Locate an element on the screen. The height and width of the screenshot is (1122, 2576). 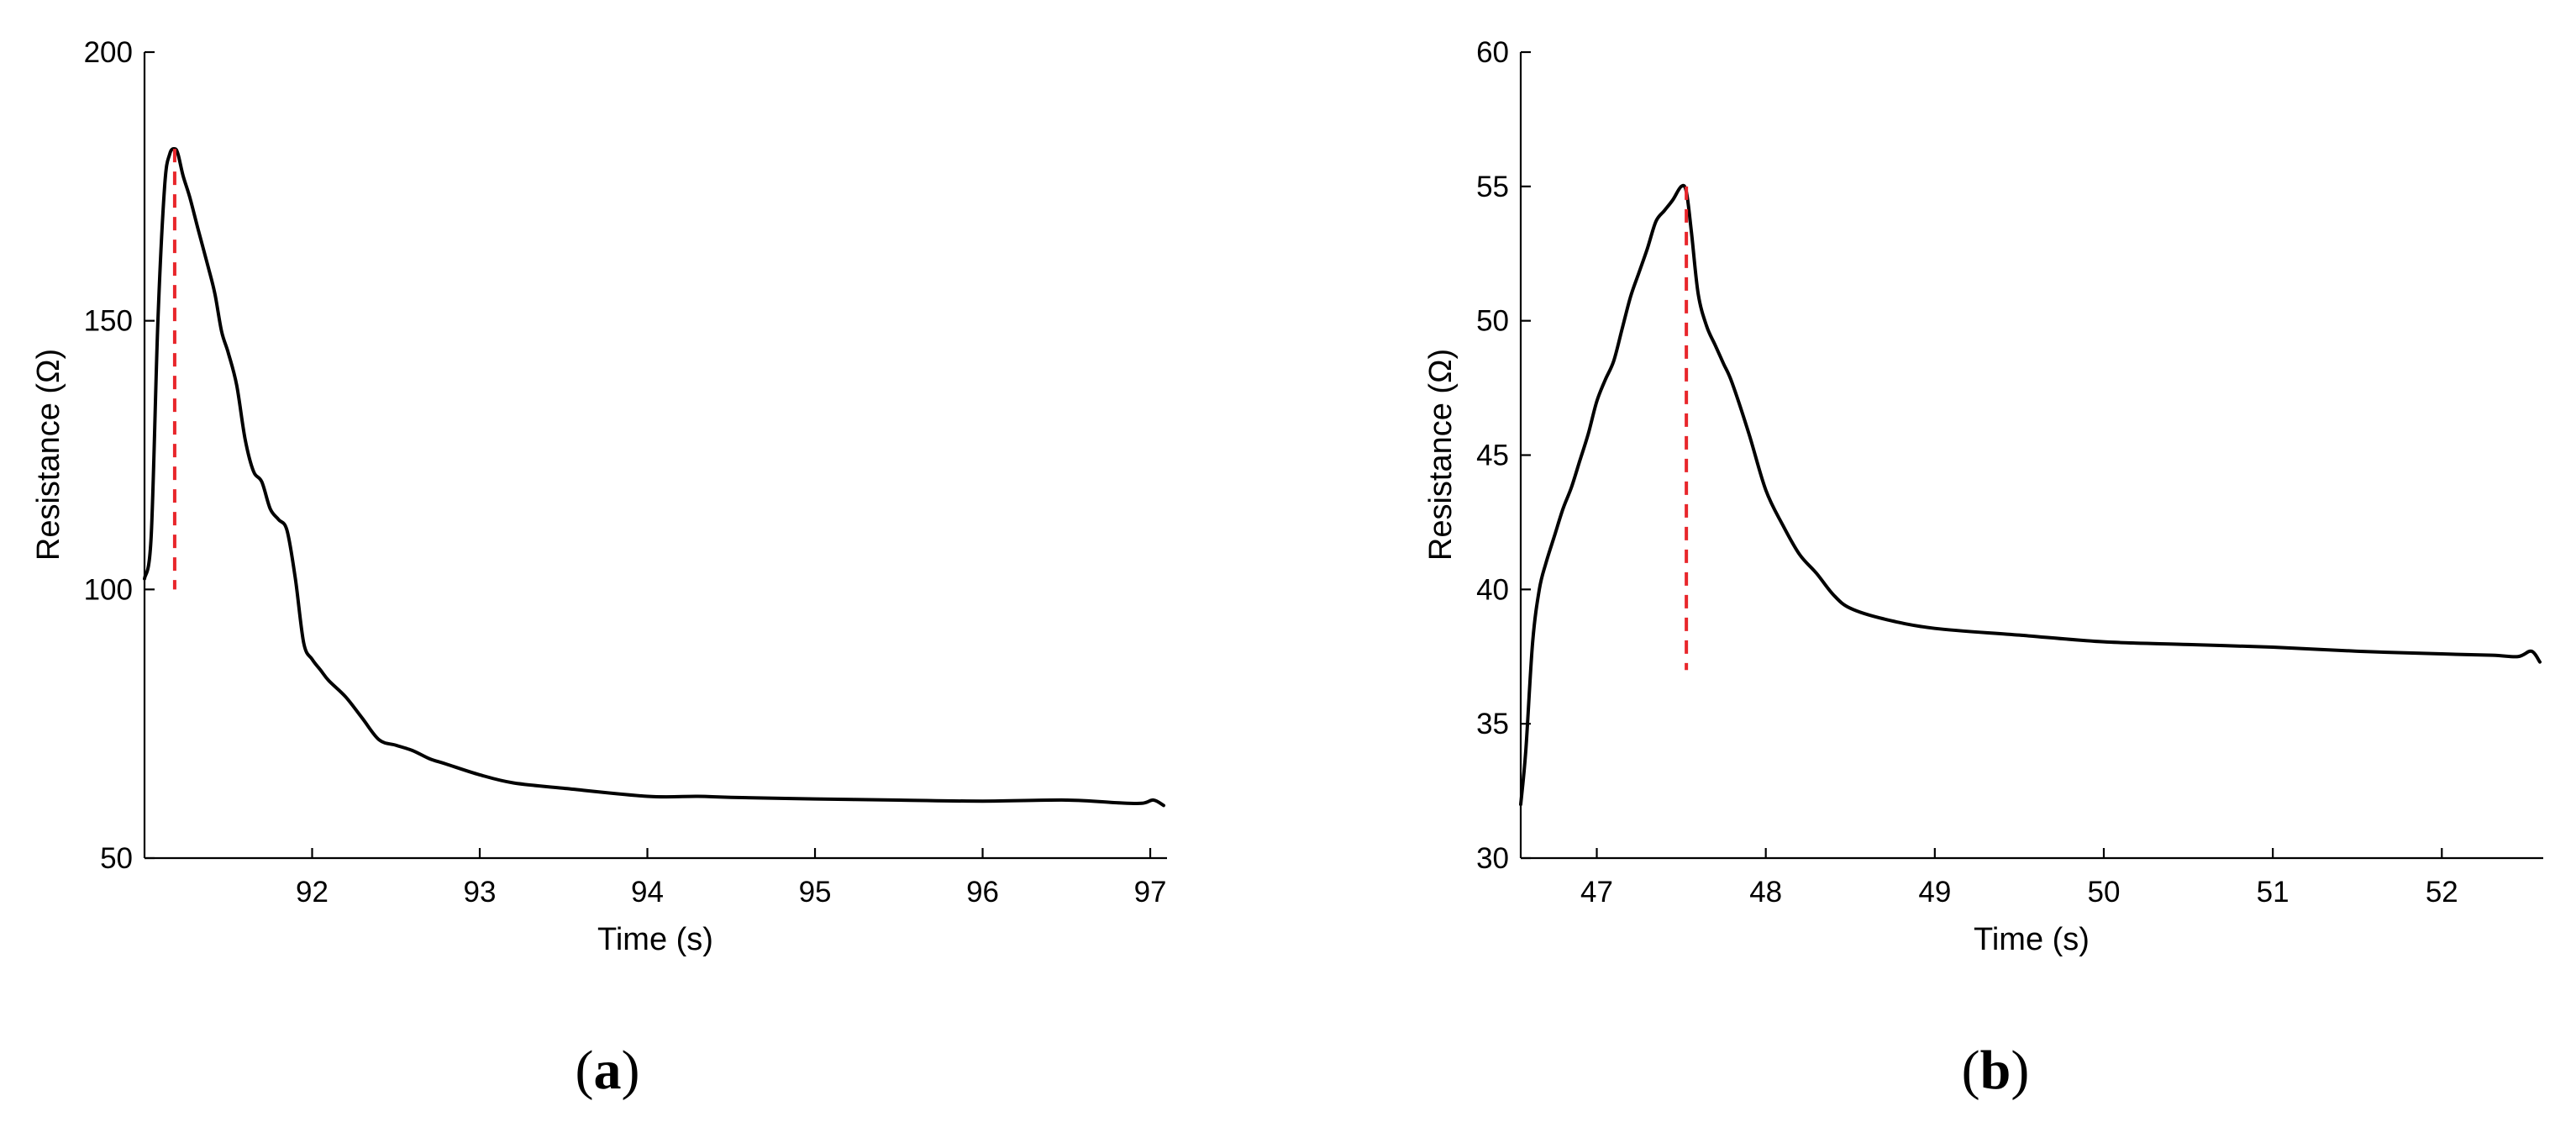
chart-a-y-tick-label: 100 is located at coordinates (108, 589).